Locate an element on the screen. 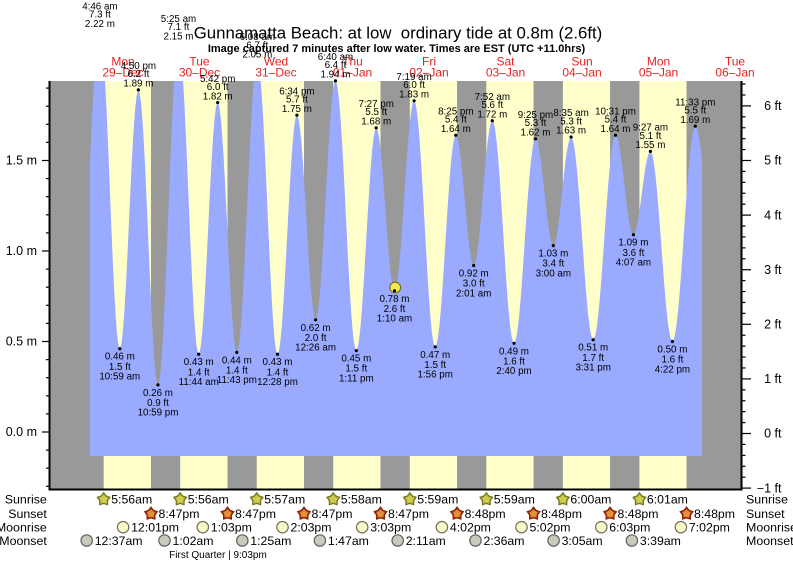 This screenshot has height=568, width=793. svg-text: 3:05am is located at coordinates (582, 541).